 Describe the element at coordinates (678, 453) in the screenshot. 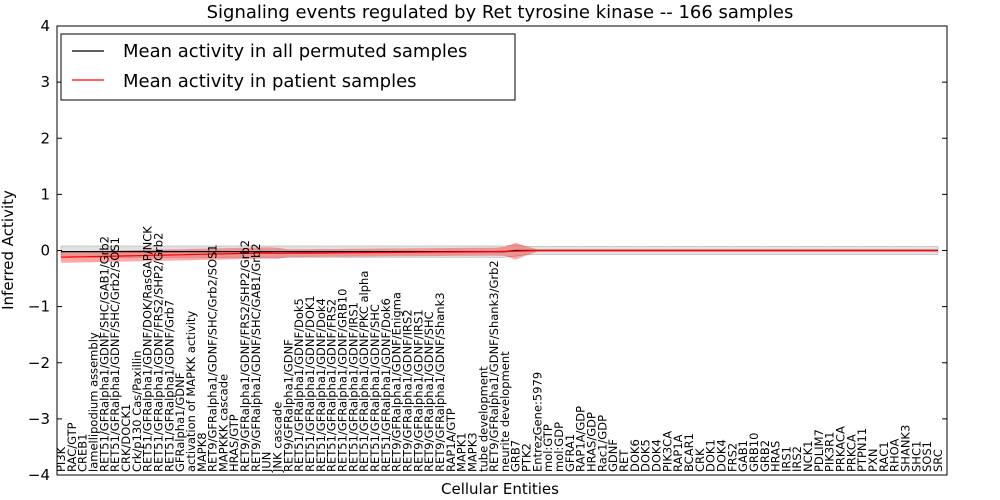

I see `x-tick-label: RAP1A` at that location.